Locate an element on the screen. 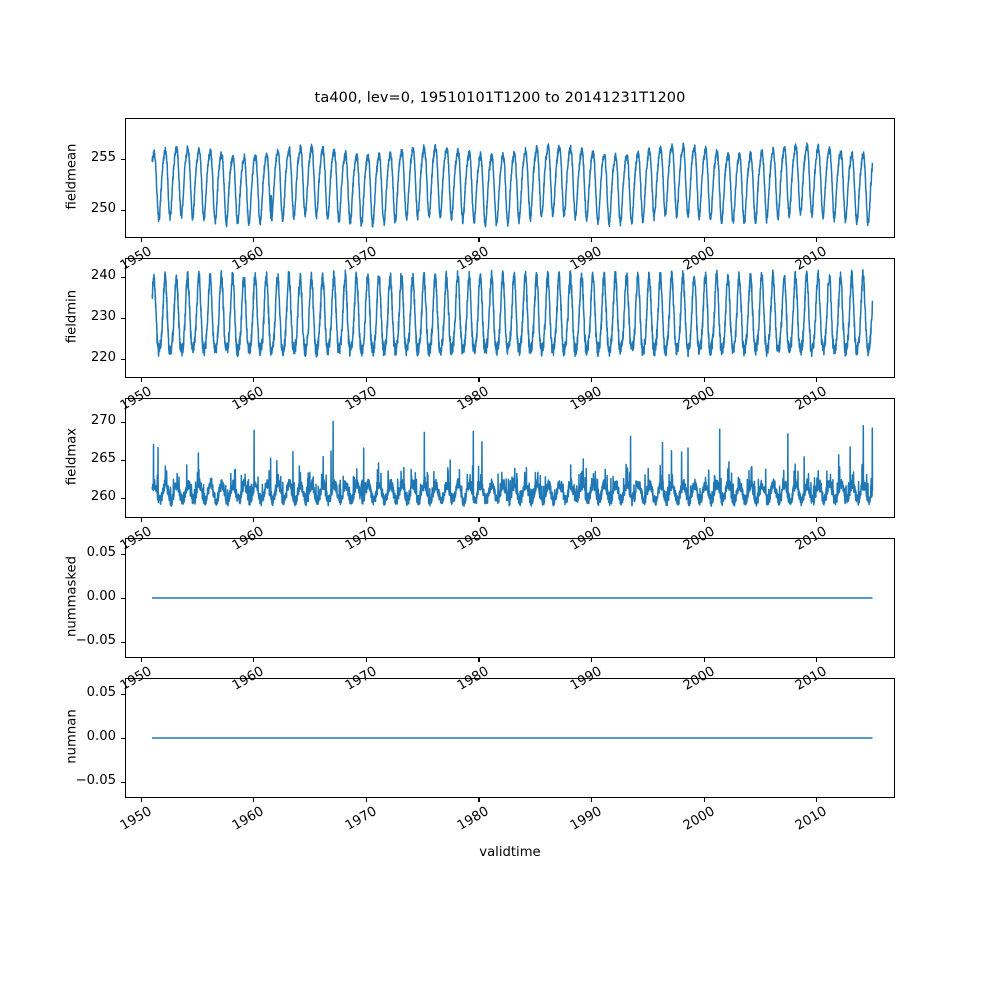 Image resolution: width=1000 pixels, height=1000 pixels. subplot-fieldmean is located at coordinates (510, 178).